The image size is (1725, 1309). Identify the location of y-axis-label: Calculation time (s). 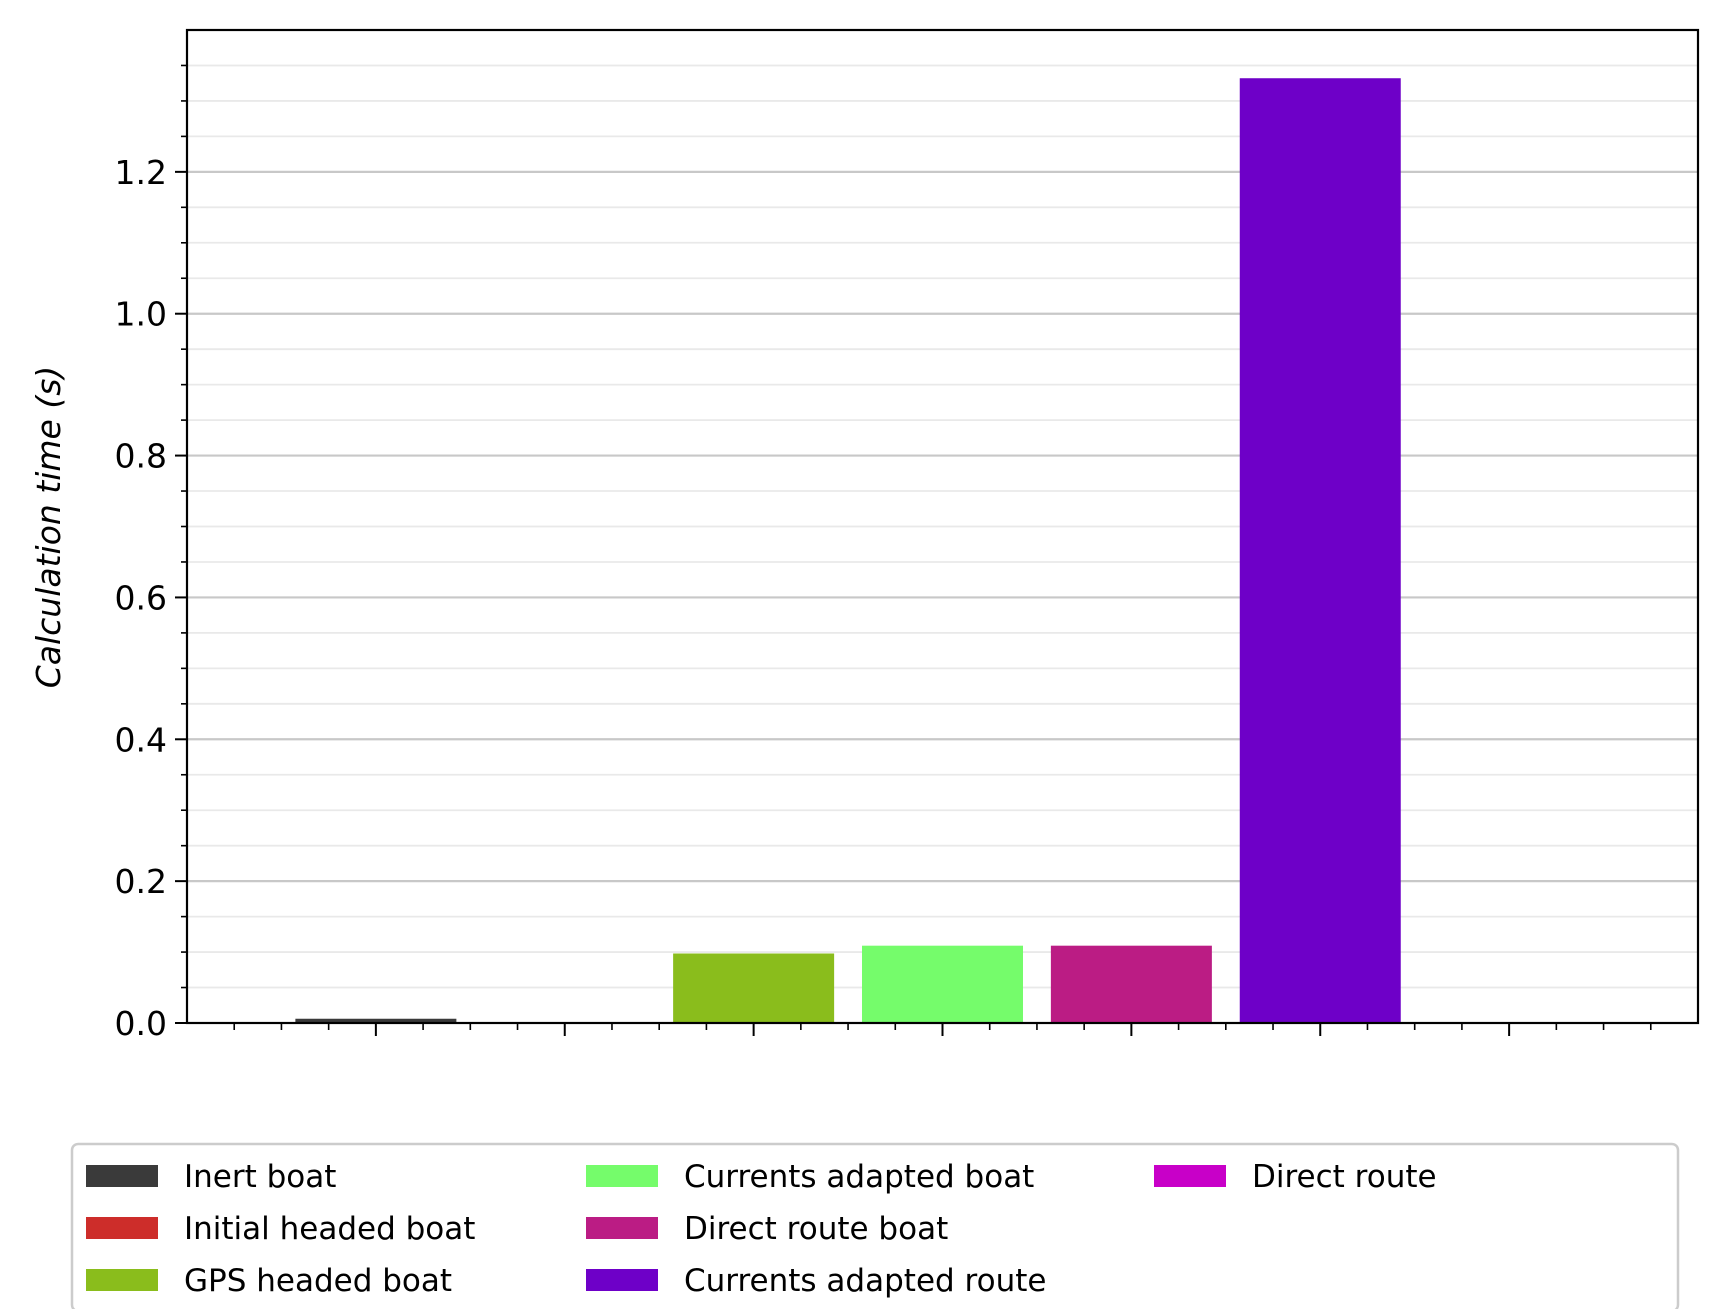
(48, 527).